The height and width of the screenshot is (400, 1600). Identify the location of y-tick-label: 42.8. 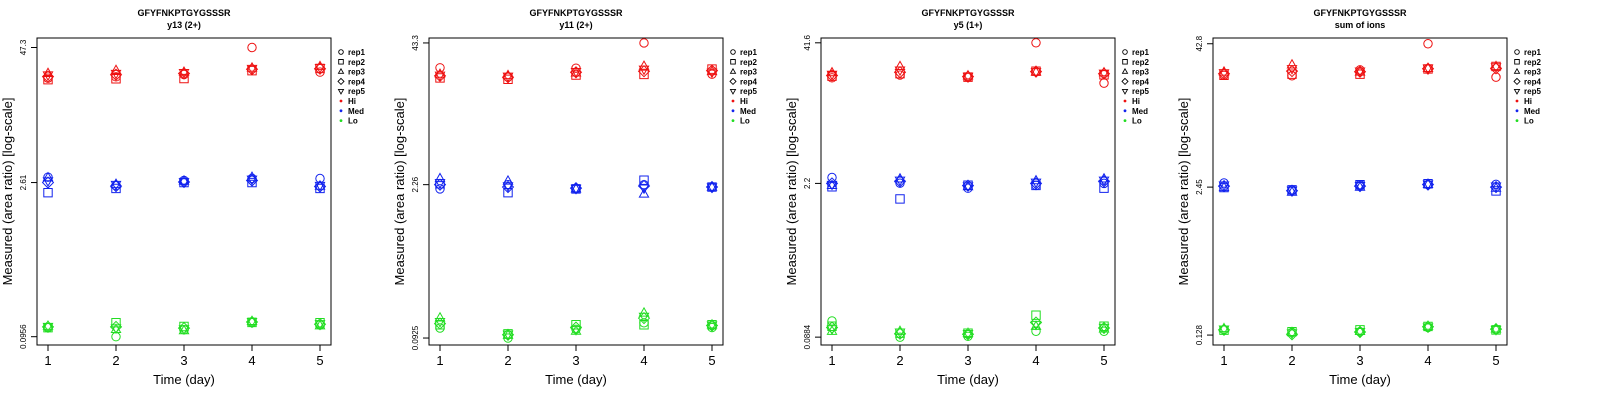
(1199, 43).